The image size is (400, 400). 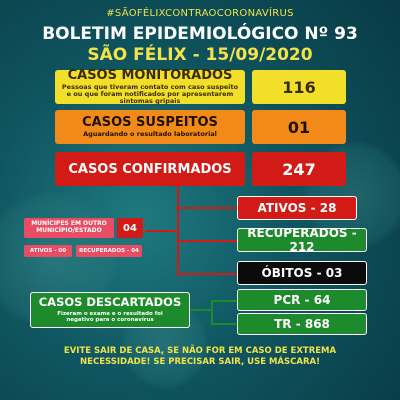 What do you see at coordinates (110, 302) in the screenshot?
I see `descartados-label: CASOS DESCARTADOS` at bounding box center [110, 302].